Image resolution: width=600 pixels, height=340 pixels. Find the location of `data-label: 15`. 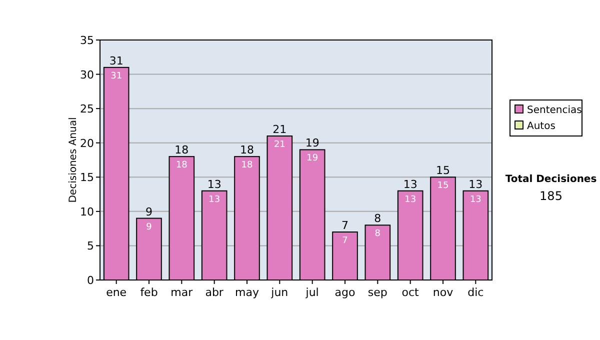

data-label: 15 is located at coordinates (443, 186).